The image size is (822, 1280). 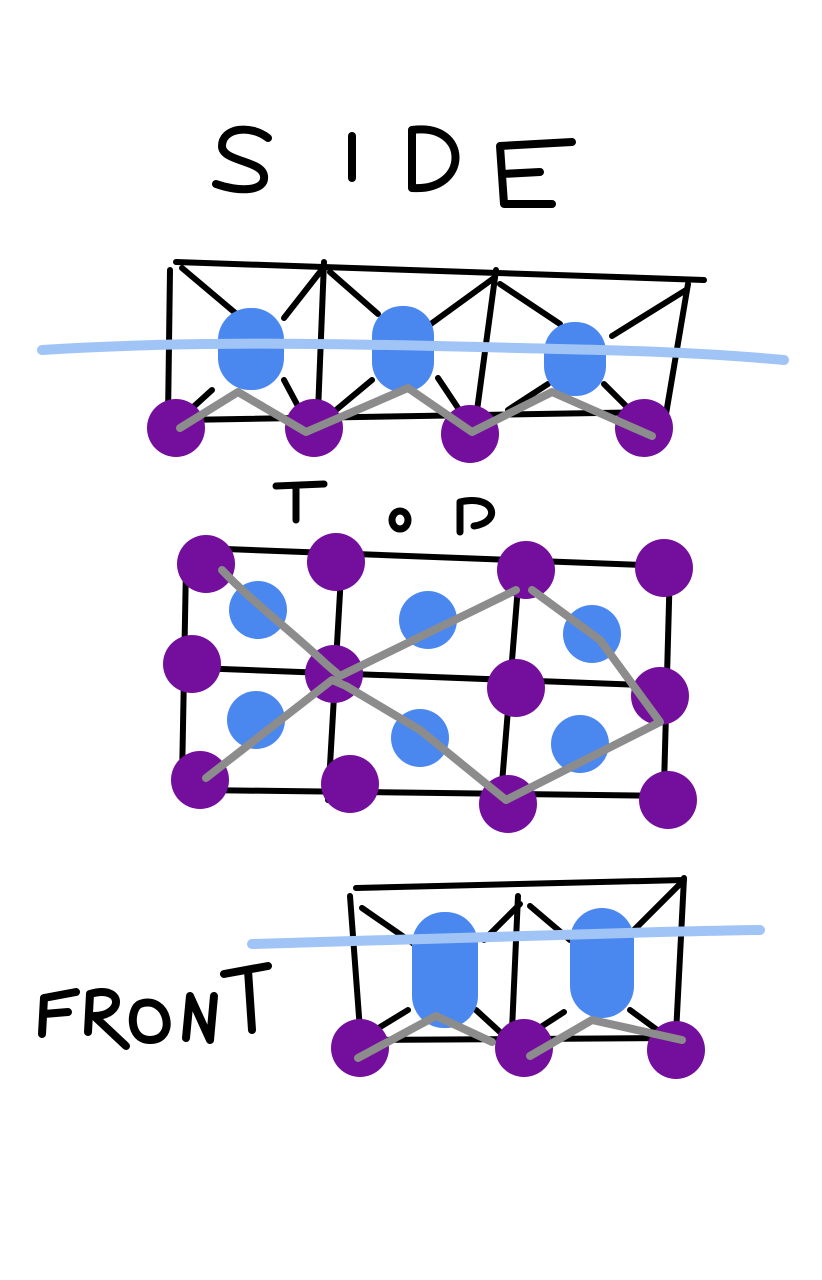 I want to click on front-purple-atoms, so click(x=518, y=1049).